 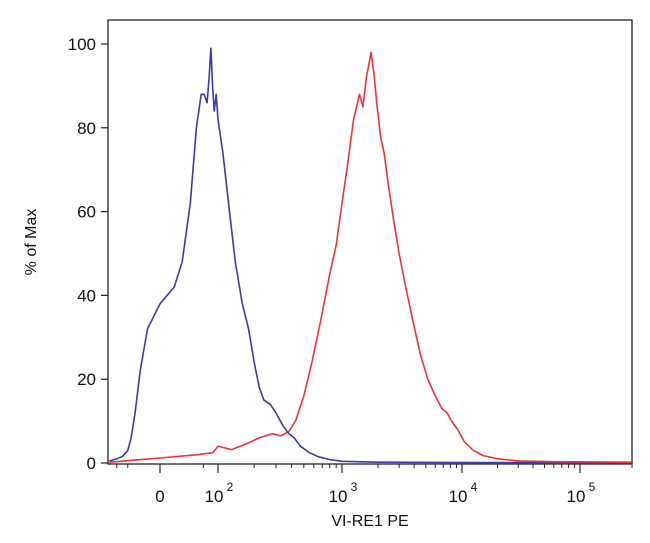 What do you see at coordinates (86, 295) in the screenshot?
I see `y-tick-label: 40` at bounding box center [86, 295].